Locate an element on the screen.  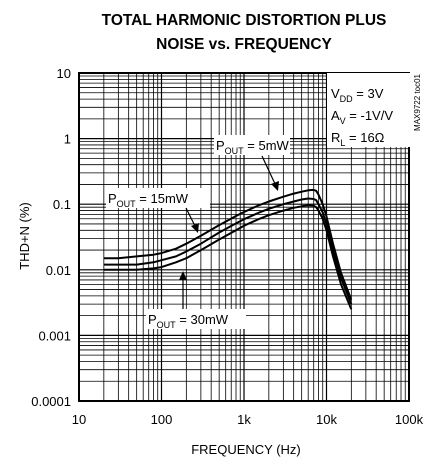
y-tick-label: 0.001 is located at coordinates (54, 335).